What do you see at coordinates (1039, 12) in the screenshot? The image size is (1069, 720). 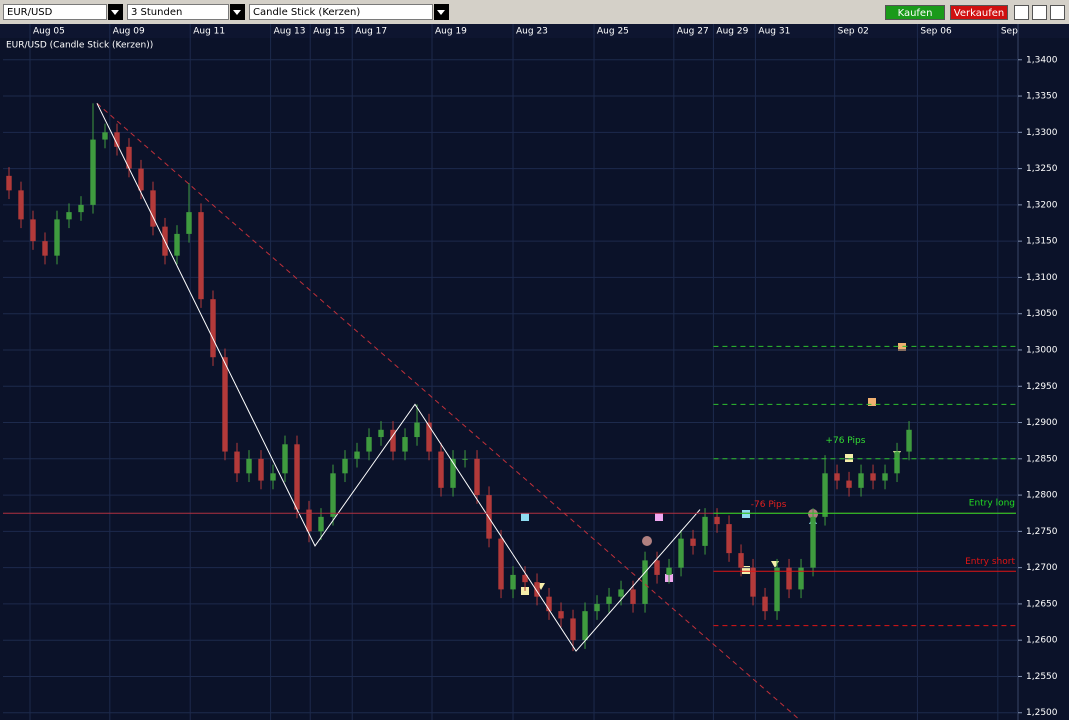 I see `draw-icon` at bounding box center [1039, 12].